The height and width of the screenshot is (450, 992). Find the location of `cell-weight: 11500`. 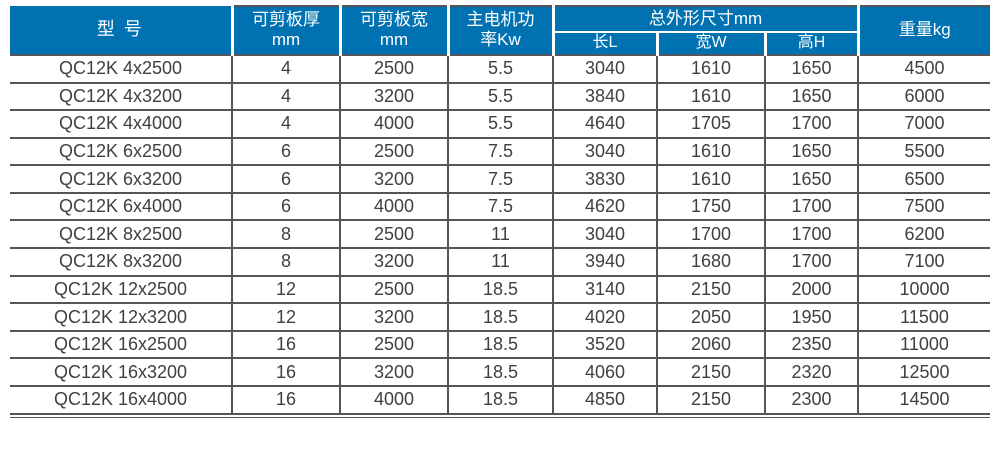

cell-weight: 11500 is located at coordinates (924, 317).